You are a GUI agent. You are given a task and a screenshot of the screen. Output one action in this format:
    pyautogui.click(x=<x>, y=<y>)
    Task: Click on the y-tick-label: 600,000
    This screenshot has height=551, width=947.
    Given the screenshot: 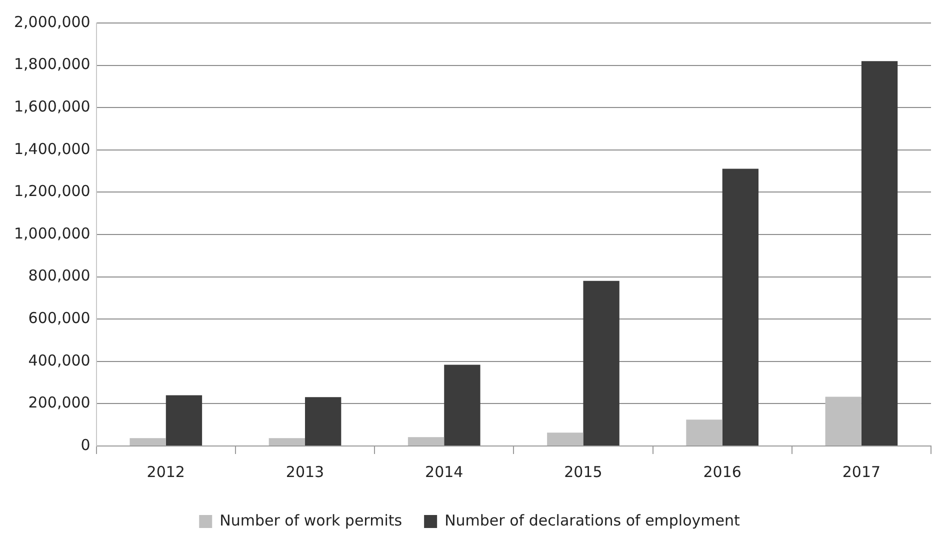 What is the action you would take?
    pyautogui.click(x=59, y=317)
    